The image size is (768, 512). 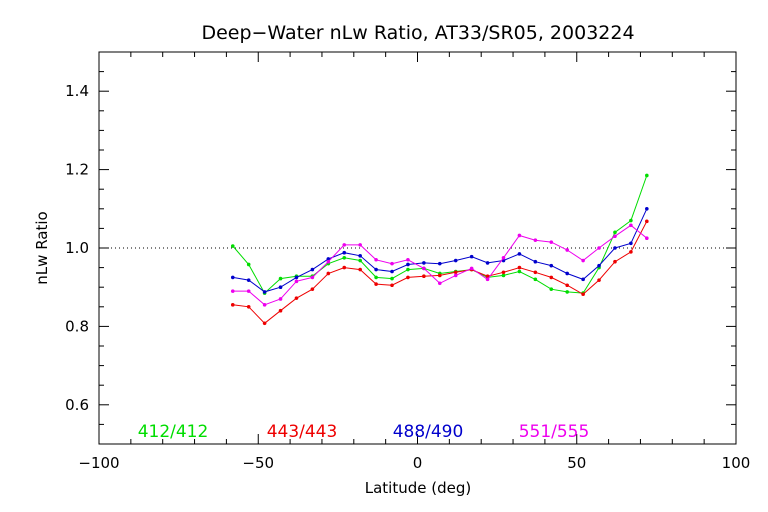 What do you see at coordinates (77, 91) in the screenshot?
I see `y-tick-label: 1.4` at bounding box center [77, 91].